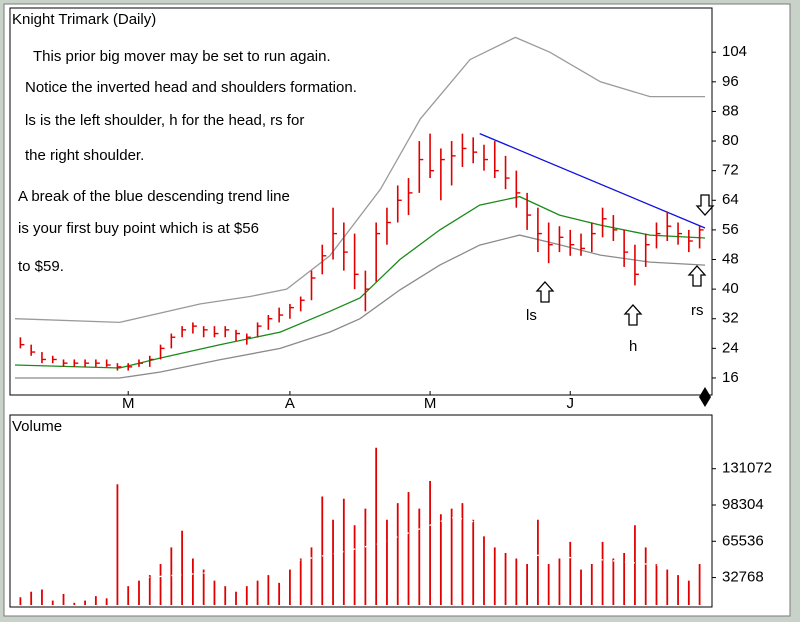 This screenshot has width=800, height=627. Describe the element at coordinates (84, 155) in the screenshot. I see `annotation: the right shoulder.` at that location.